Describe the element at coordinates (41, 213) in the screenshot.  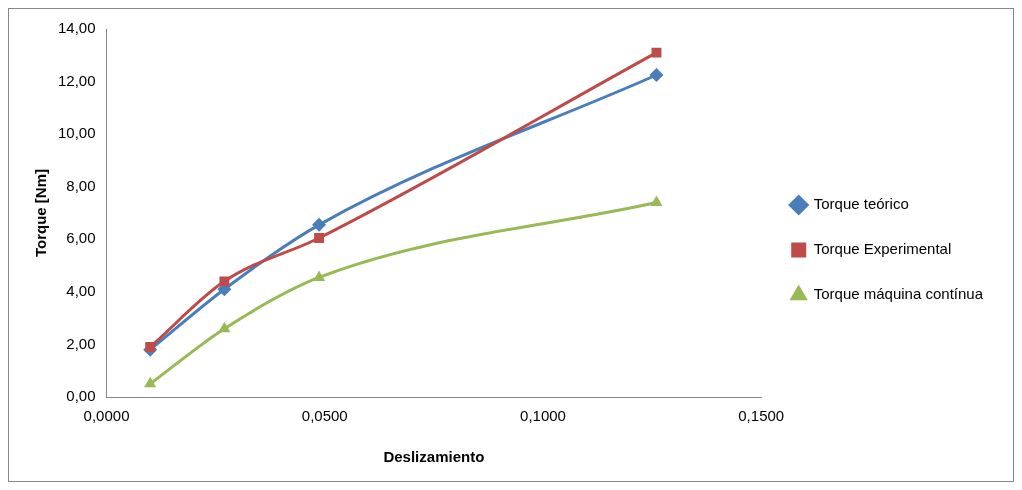
I see `y-axis-title: Torque [Nm]` at that location.